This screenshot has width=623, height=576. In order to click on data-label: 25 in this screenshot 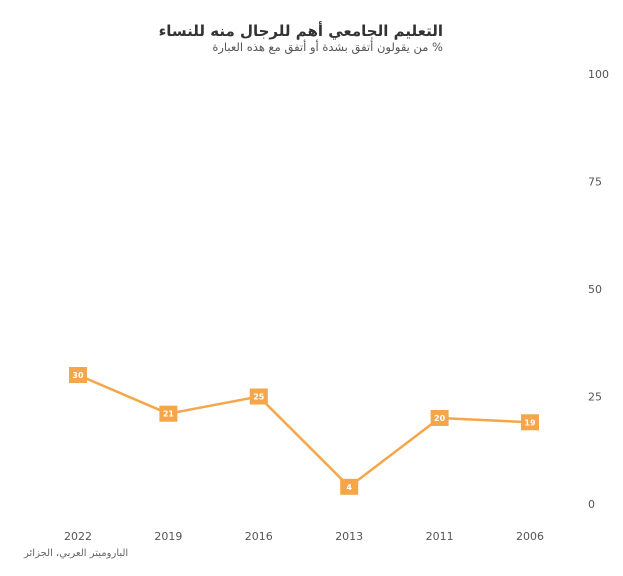, I will do `click(259, 397)`.